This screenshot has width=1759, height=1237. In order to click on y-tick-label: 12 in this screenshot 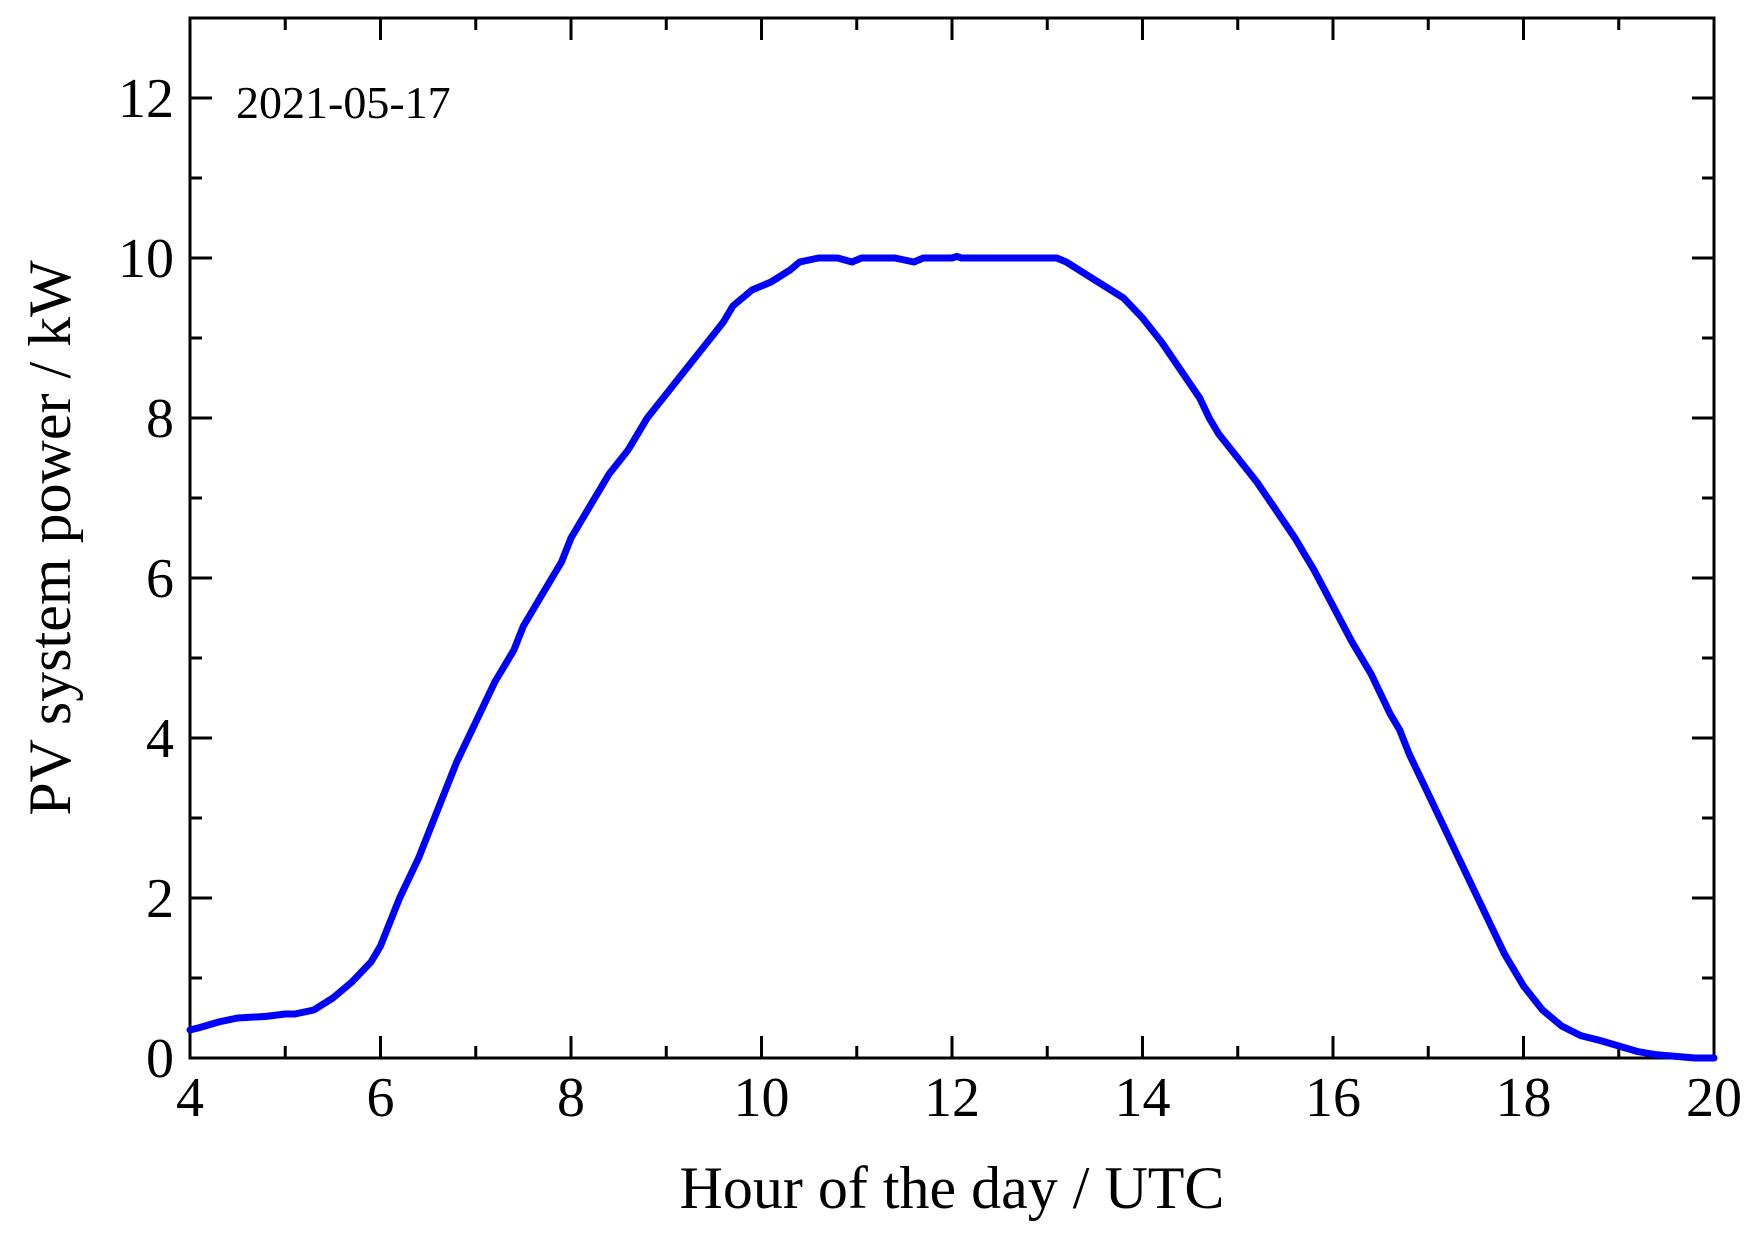, I will do `click(146, 99)`.